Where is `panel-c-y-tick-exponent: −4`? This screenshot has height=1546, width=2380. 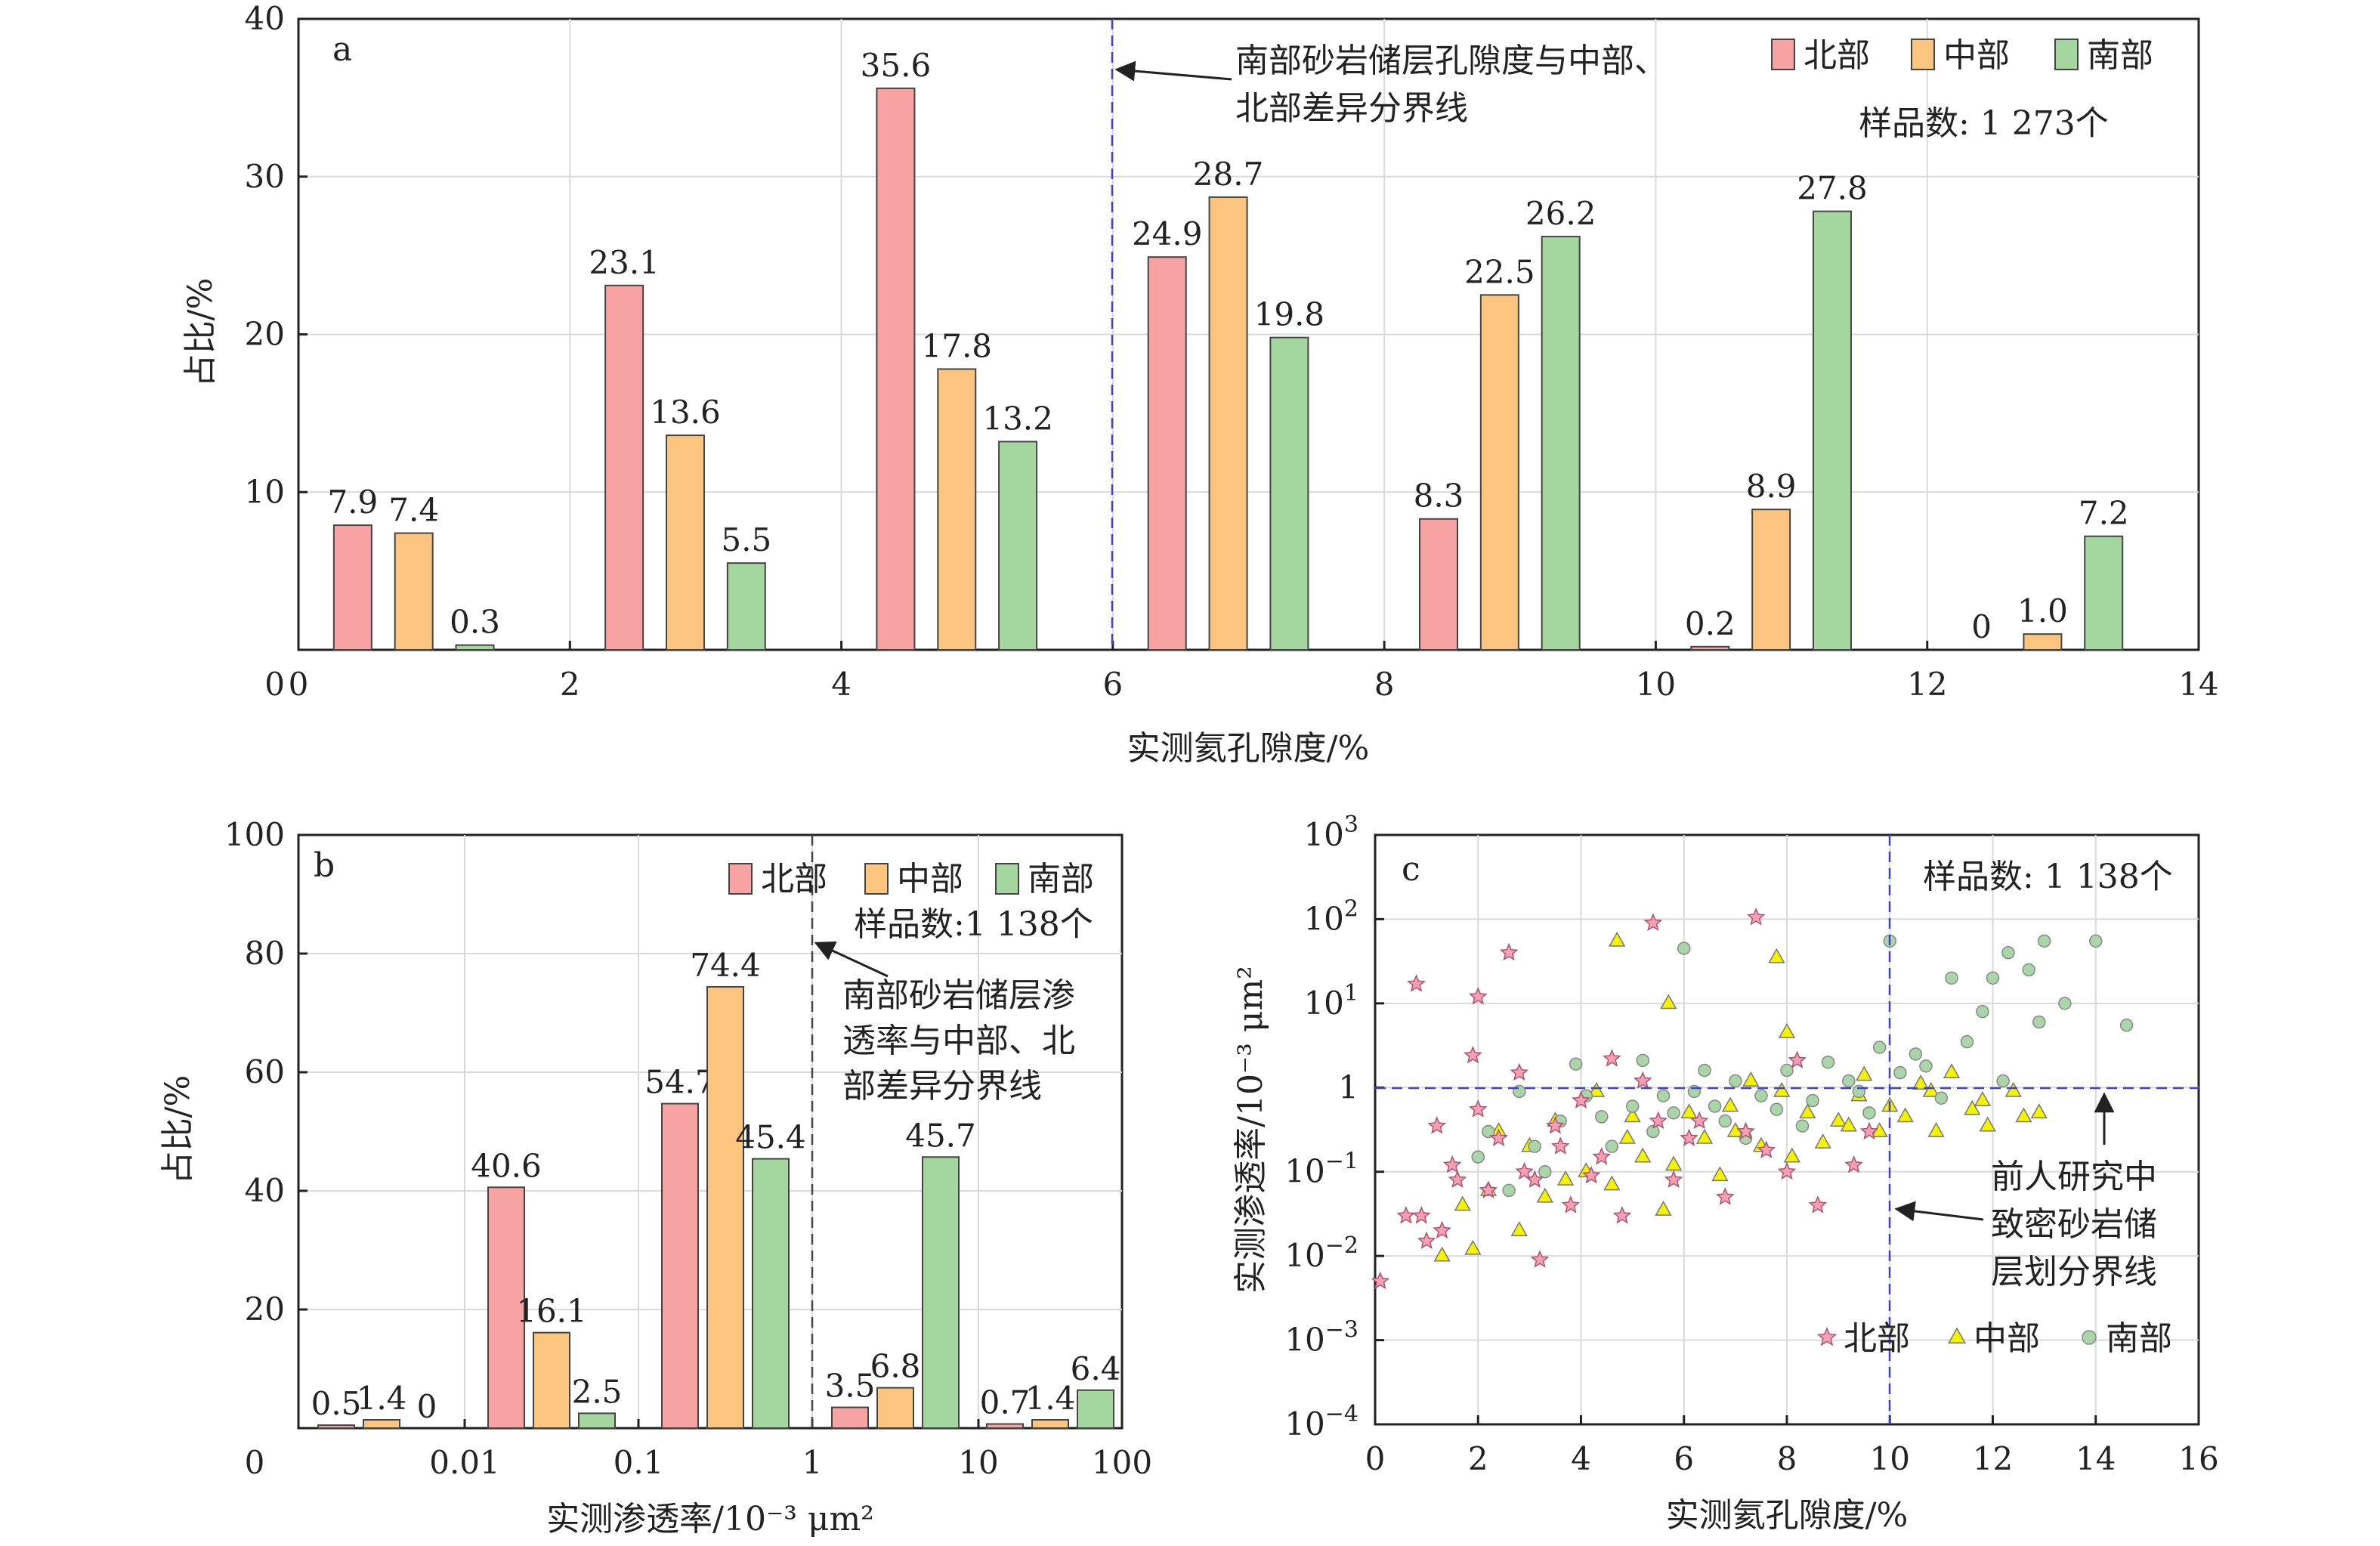
panel-c-y-tick-exponent: −4 is located at coordinates (1341, 1414).